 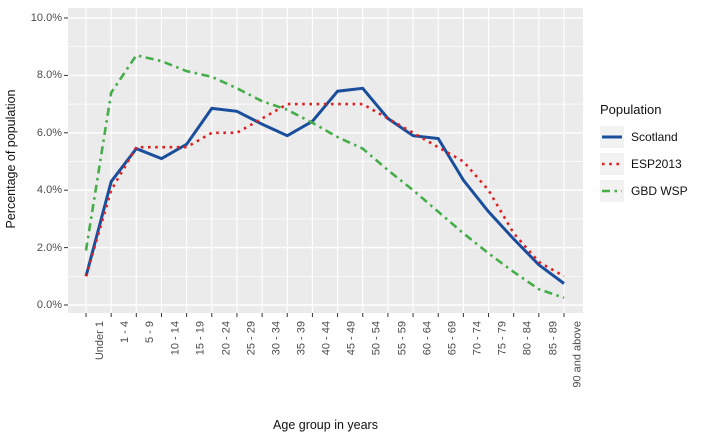 What do you see at coordinates (612, 137) in the screenshot?
I see `legend-key-solid-line-icon` at bounding box center [612, 137].